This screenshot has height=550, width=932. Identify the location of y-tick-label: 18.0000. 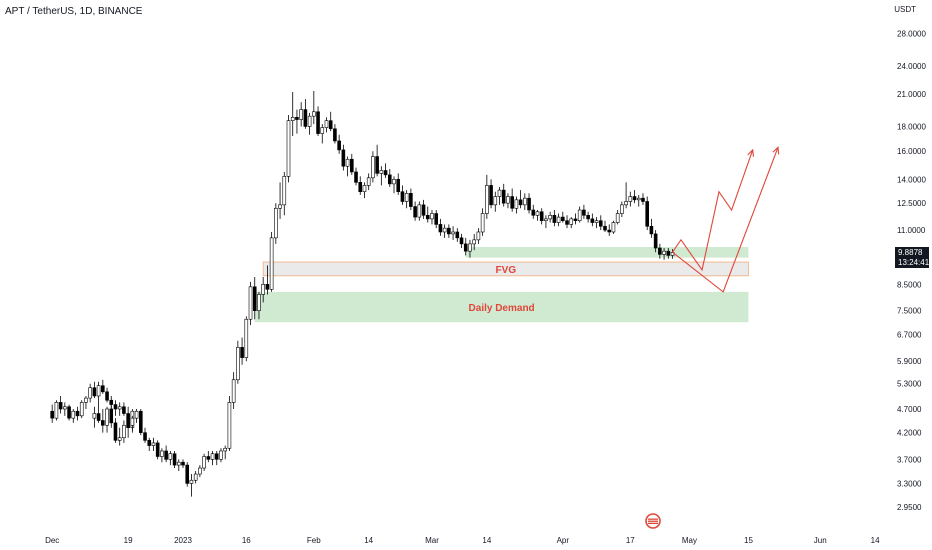
(911, 126).